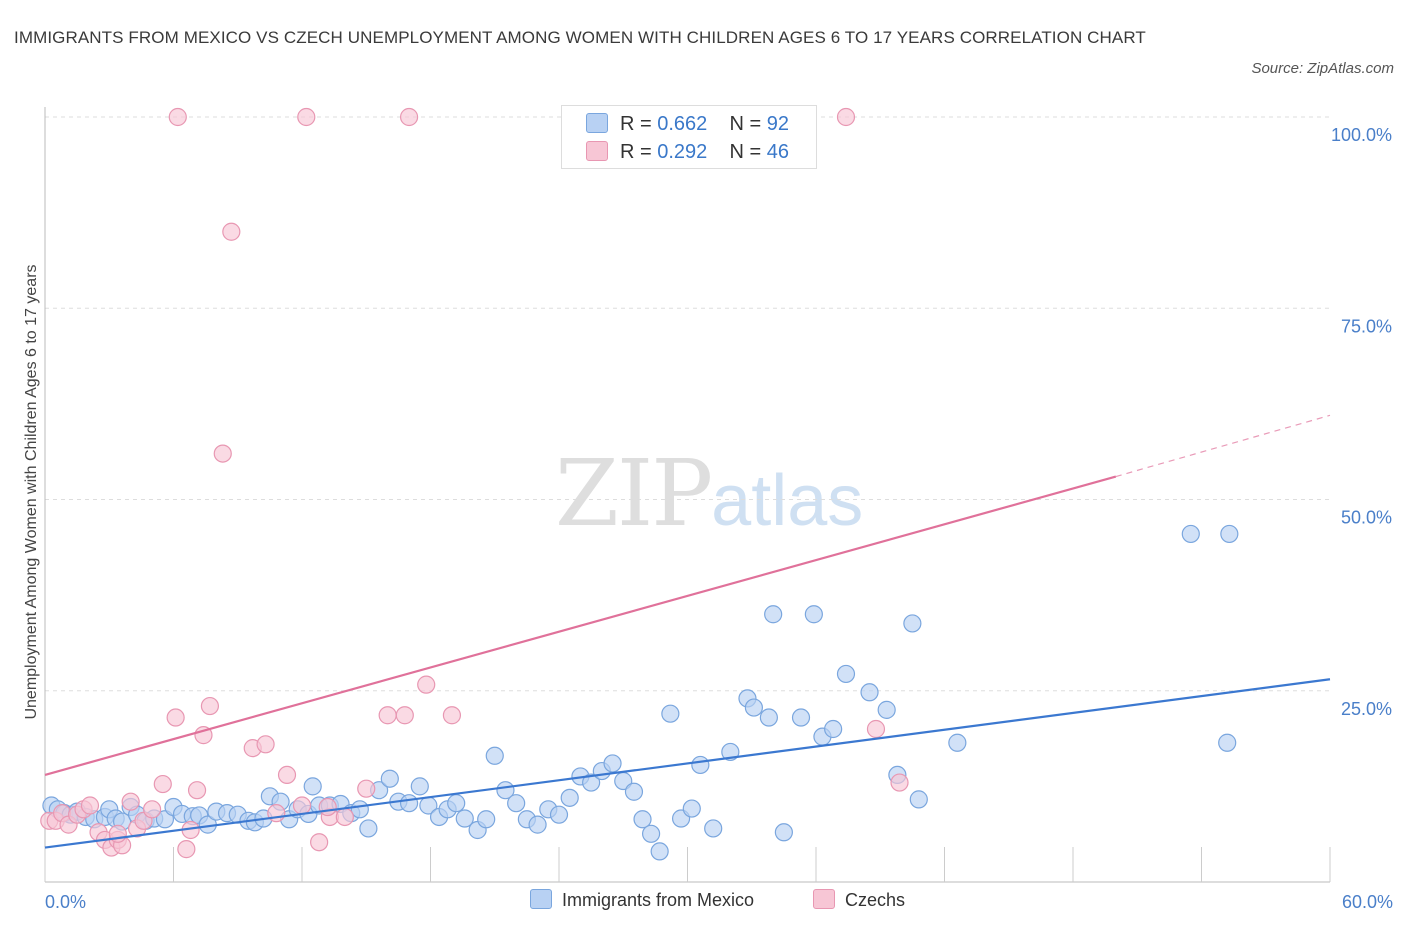 The height and width of the screenshot is (930, 1406). Describe the element at coordinates (682, 152) in the screenshot. I see `legend-r-value-czechs: 0.292` at that location.